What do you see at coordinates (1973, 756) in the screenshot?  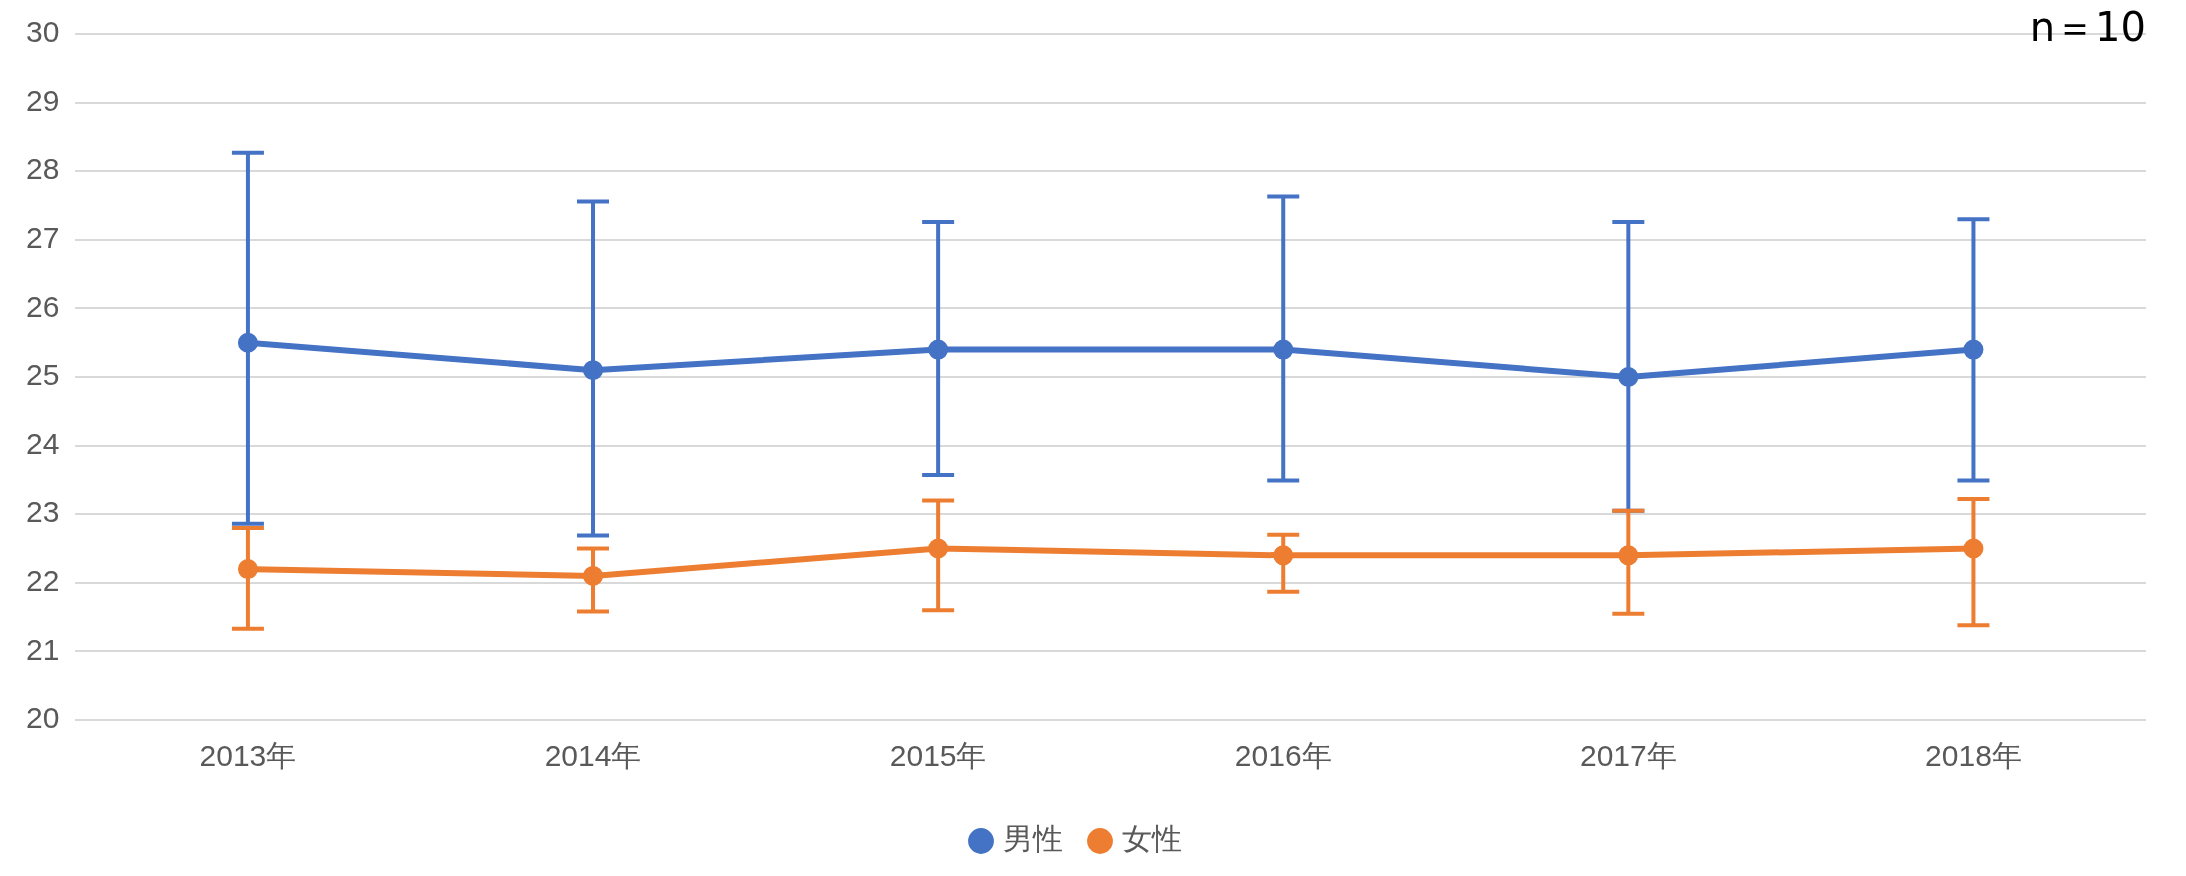 I see `x-tick-label: 2018年` at bounding box center [1973, 756].